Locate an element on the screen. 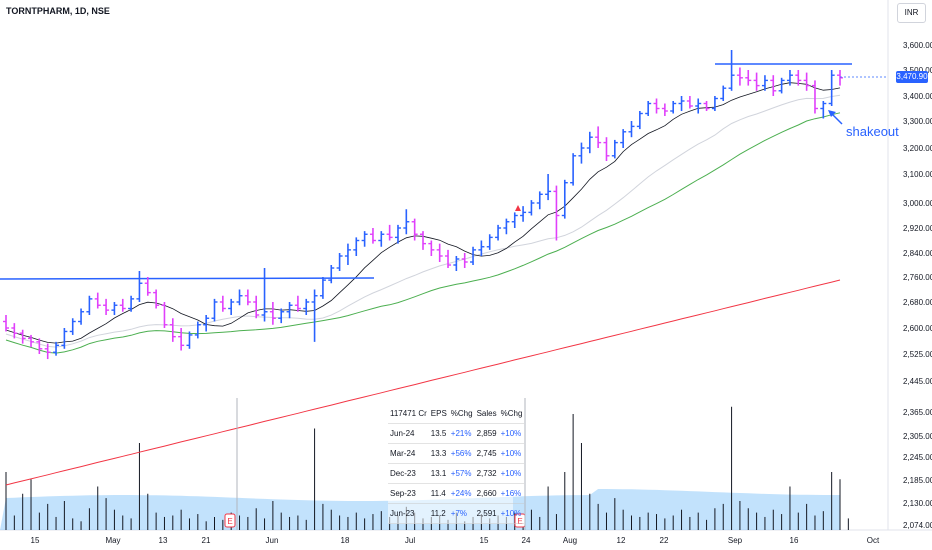  time-tick-label: 18 is located at coordinates (345, 540).